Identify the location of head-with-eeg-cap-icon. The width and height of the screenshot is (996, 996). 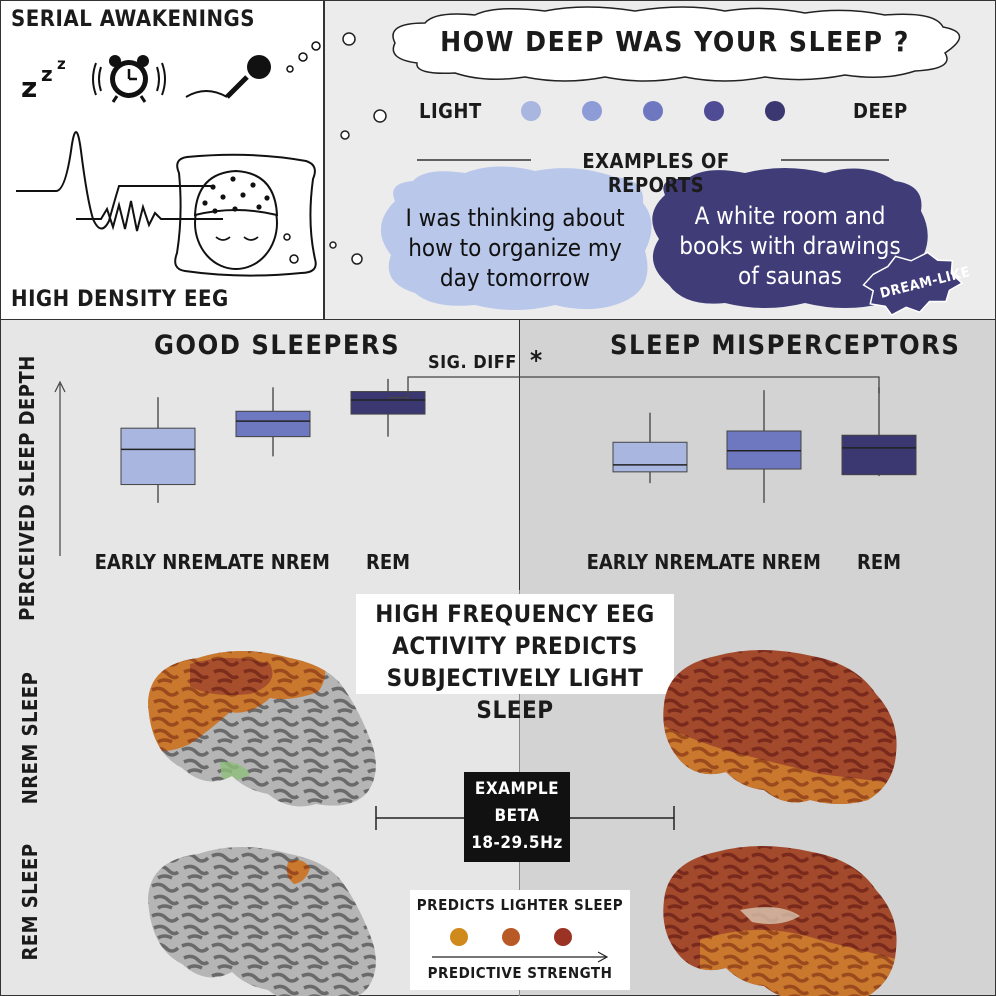
(236, 219).